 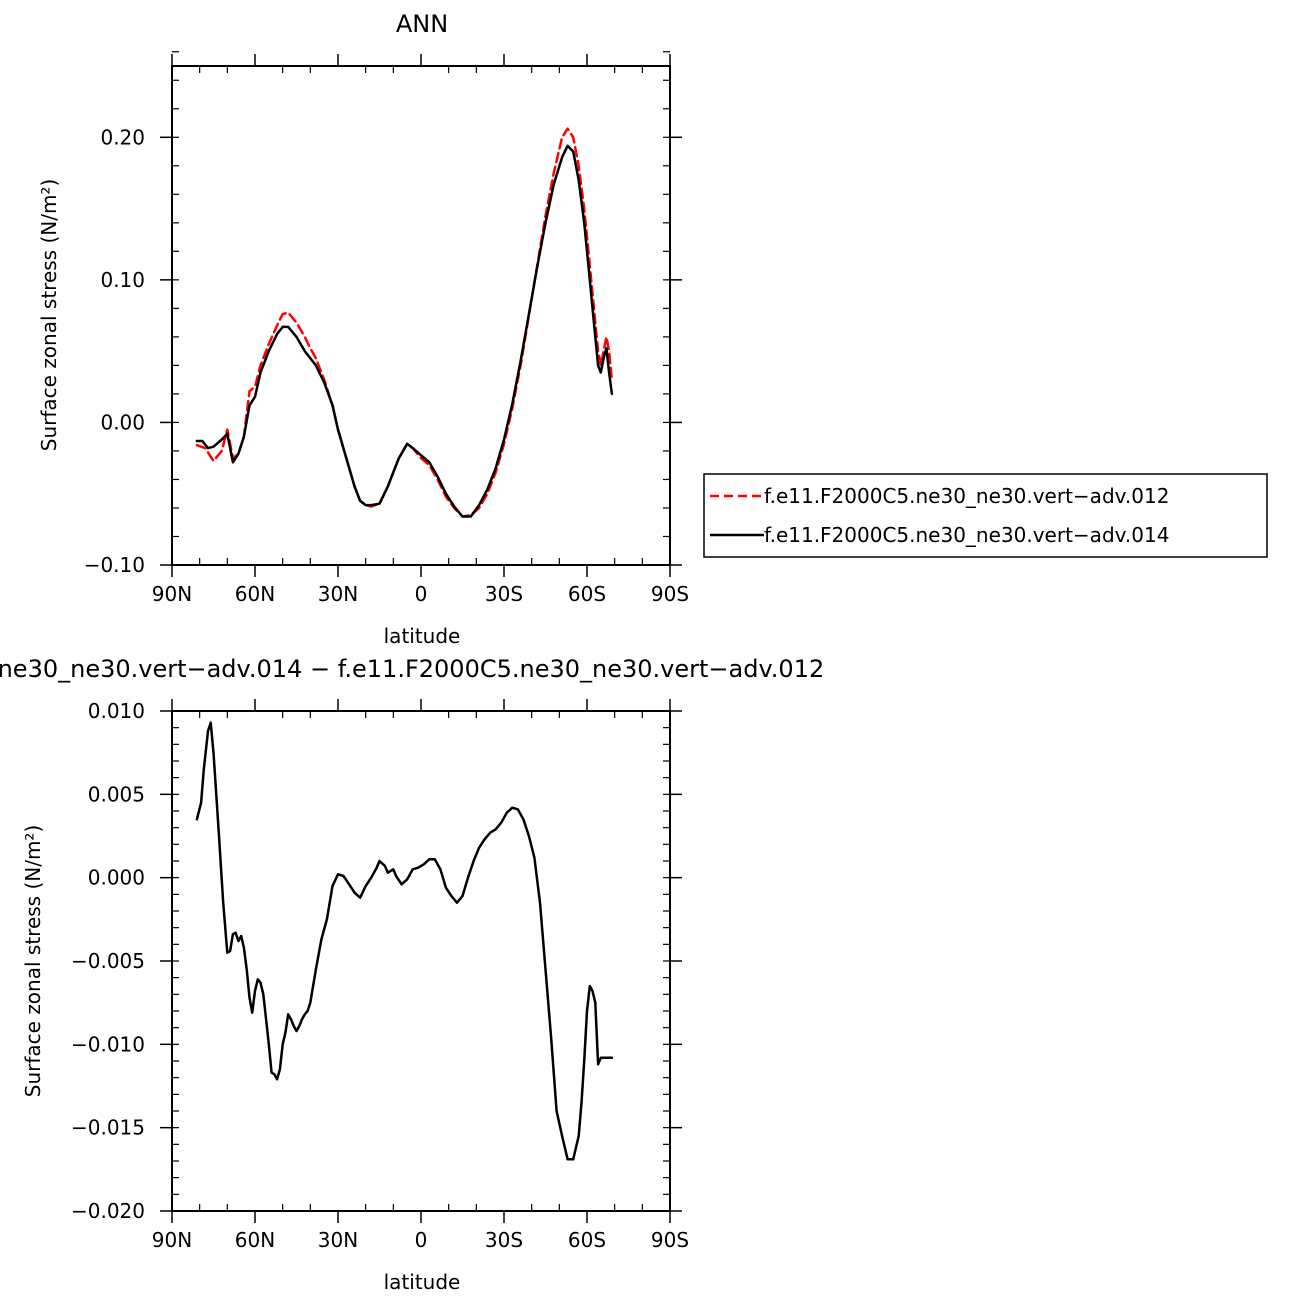 I want to click on bottom-y-tick-labels: −0.020 −0.015 −0.010 −0.005 0.000 0.005 0.010, so click(x=108, y=961).